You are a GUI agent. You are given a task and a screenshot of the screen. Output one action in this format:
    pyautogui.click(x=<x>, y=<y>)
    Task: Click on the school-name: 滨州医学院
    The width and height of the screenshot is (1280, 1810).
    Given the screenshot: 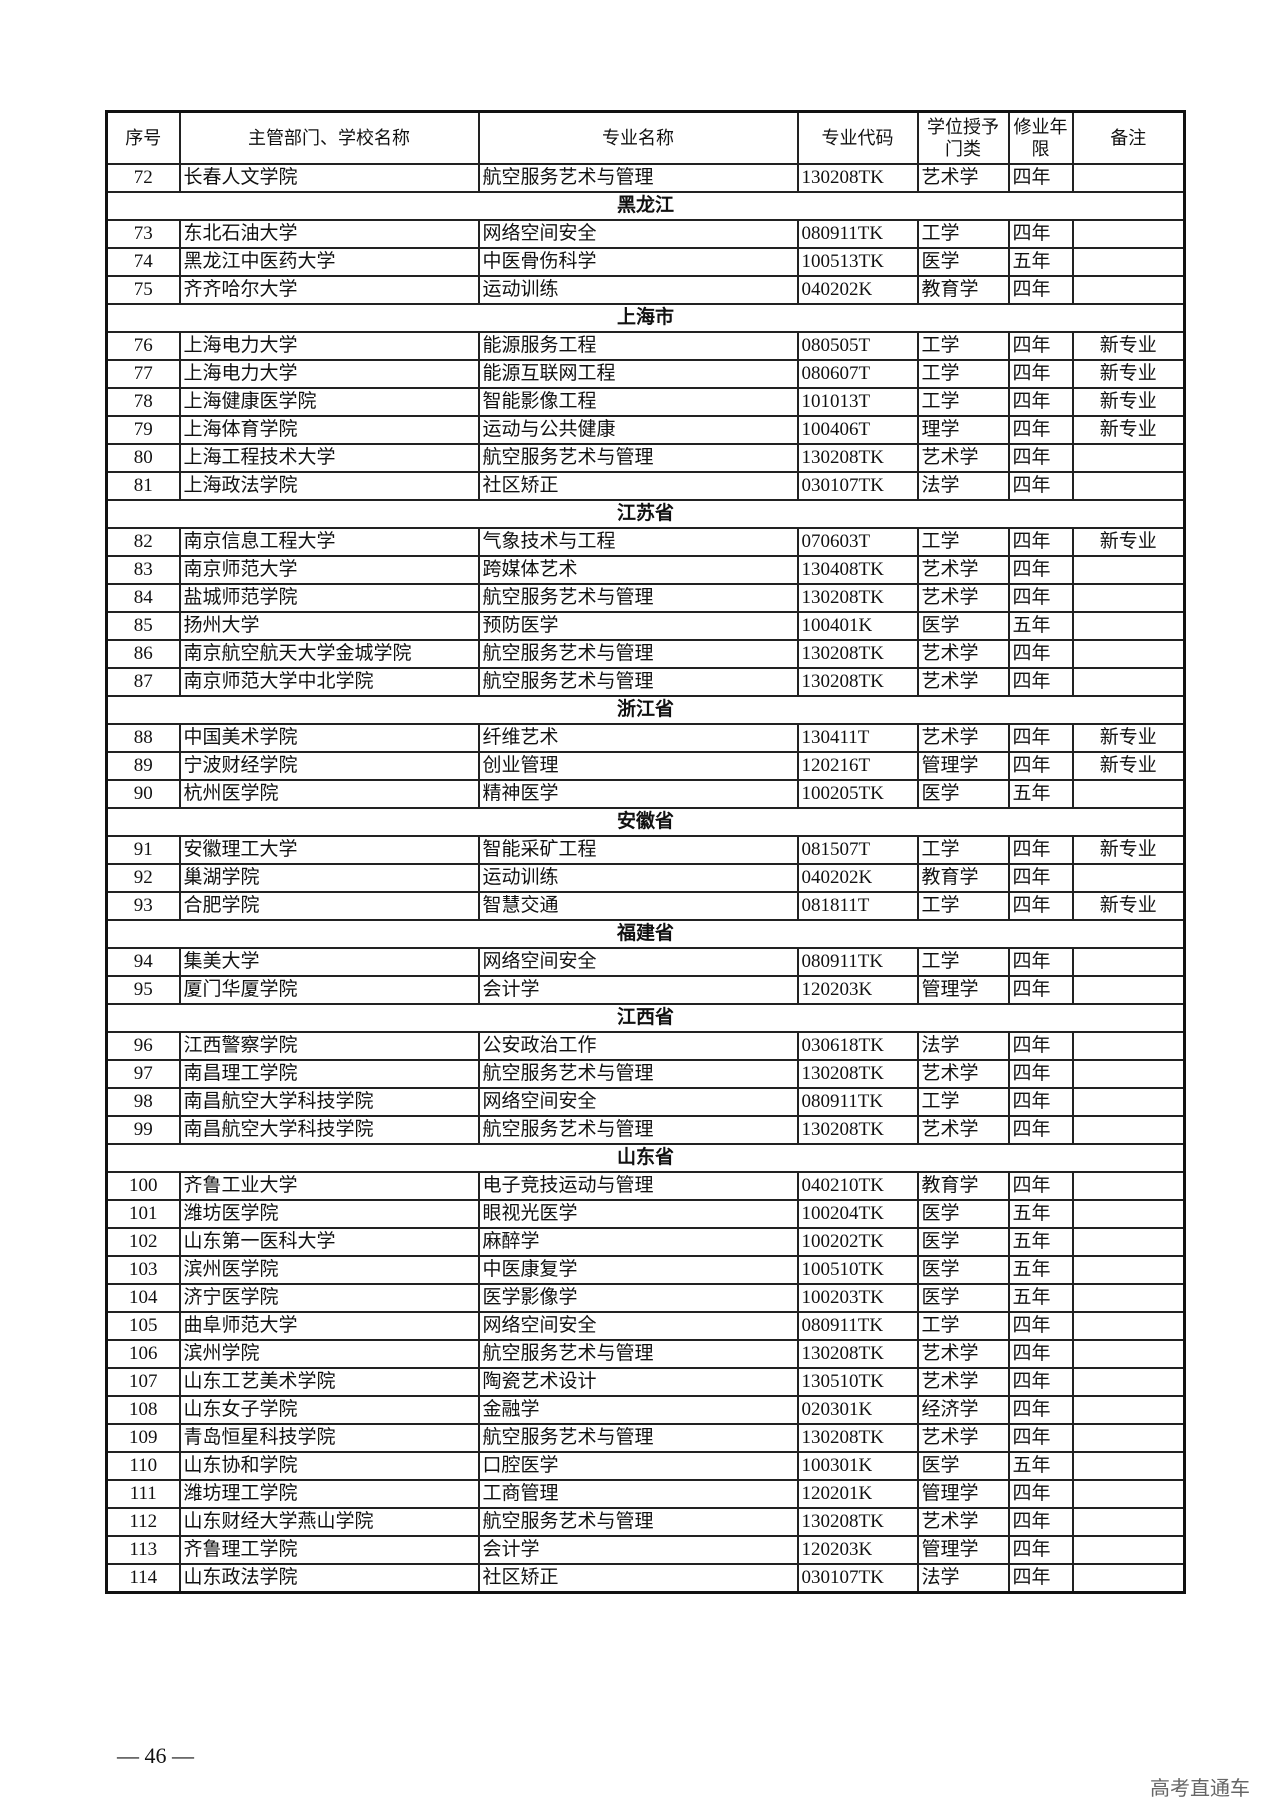 What is the action you would take?
    pyautogui.click(x=329, y=1270)
    